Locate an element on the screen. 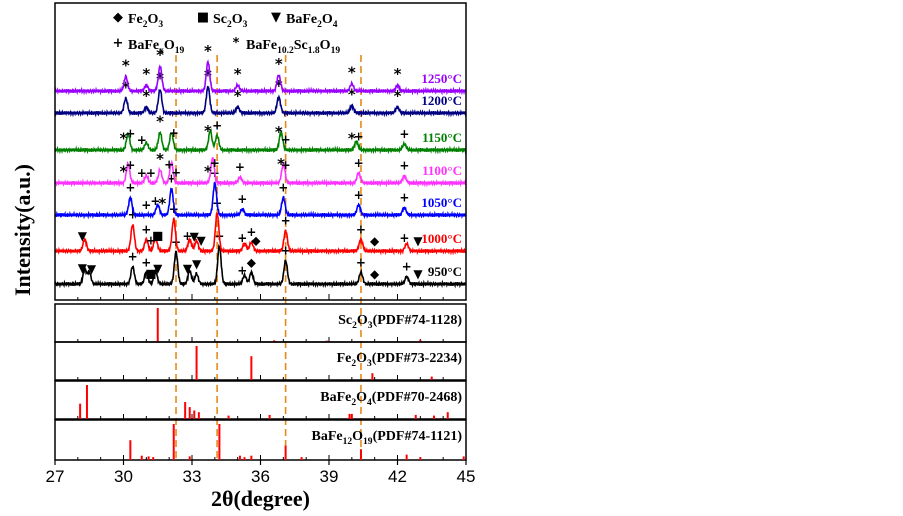 The width and height of the screenshot is (903, 516). x-tick-label: 27 is located at coordinates (55, 476).